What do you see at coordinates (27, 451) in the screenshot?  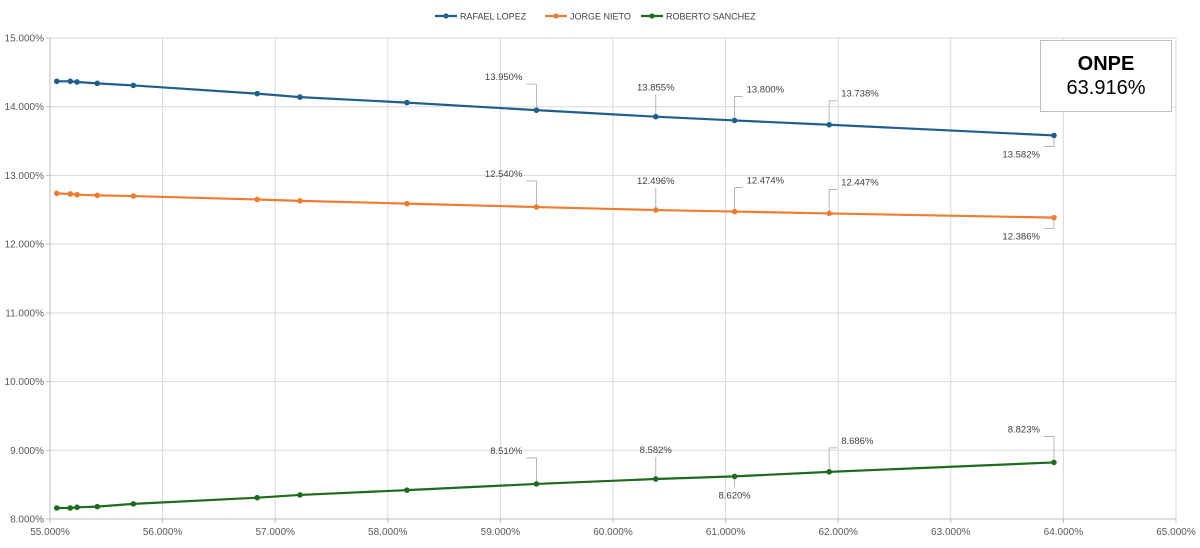 I see `y-tick-label: 9.000%` at bounding box center [27, 451].